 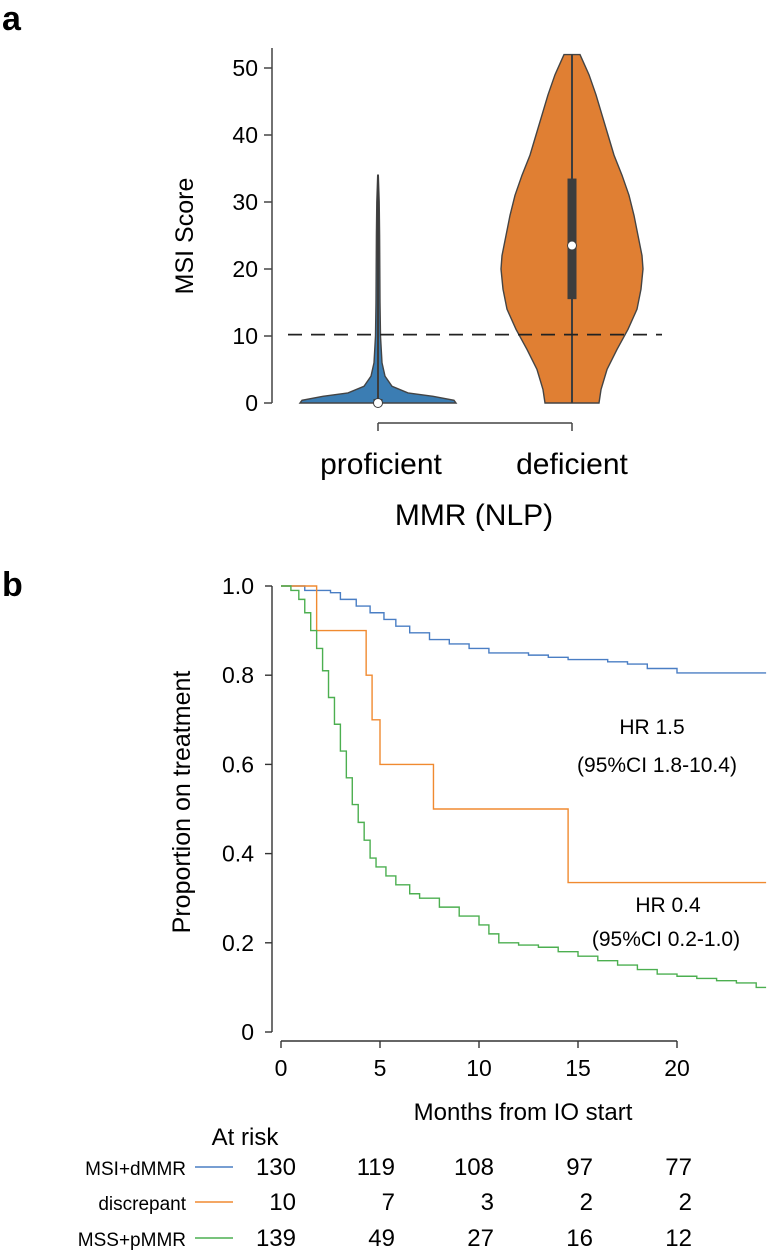 What do you see at coordinates (380, 1068) in the screenshot?
I see `km-x-tick-label: 5` at bounding box center [380, 1068].